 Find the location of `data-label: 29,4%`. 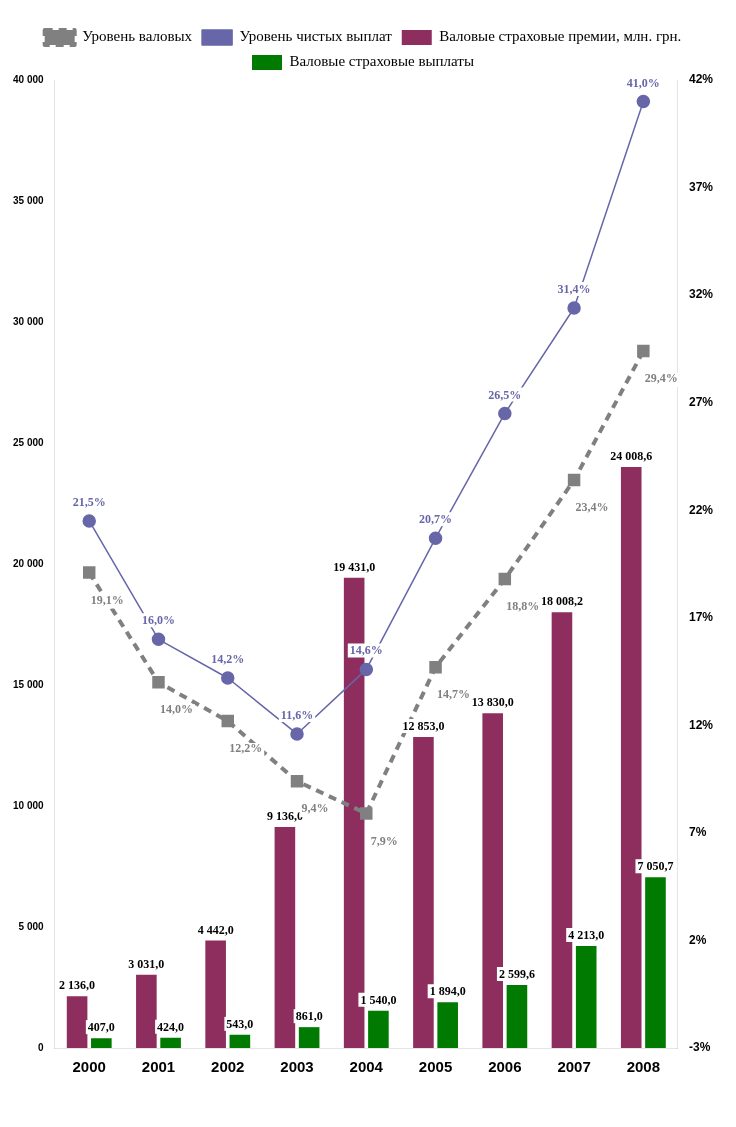

data-label: 29,4% is located at coordinates (661, 378).